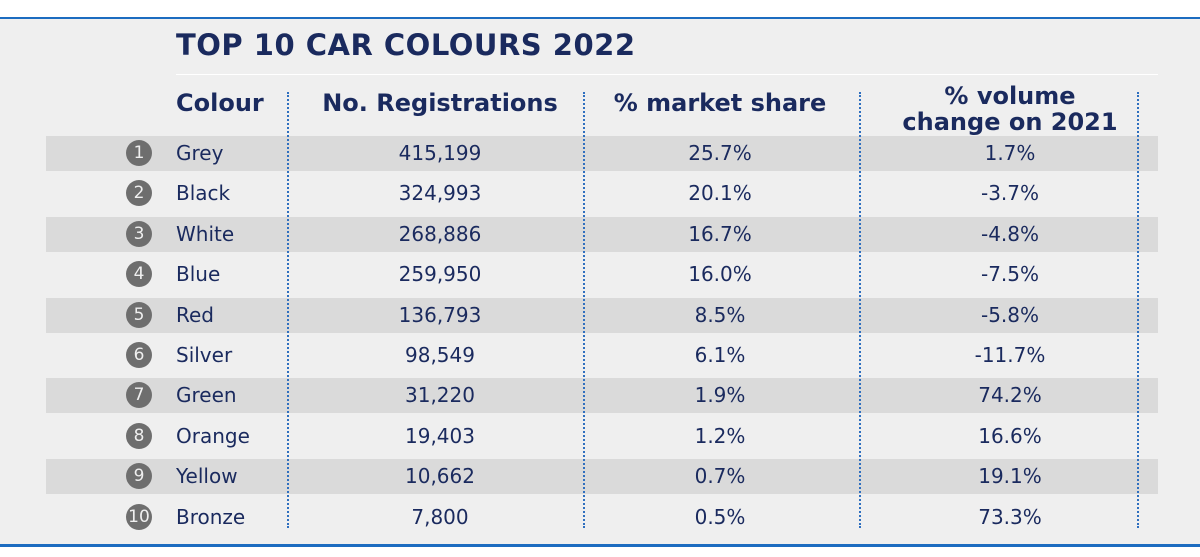  Describe the element at coordinates (440, 395) in the screenshot. I see `cell-registrations: 31,220` at that location.